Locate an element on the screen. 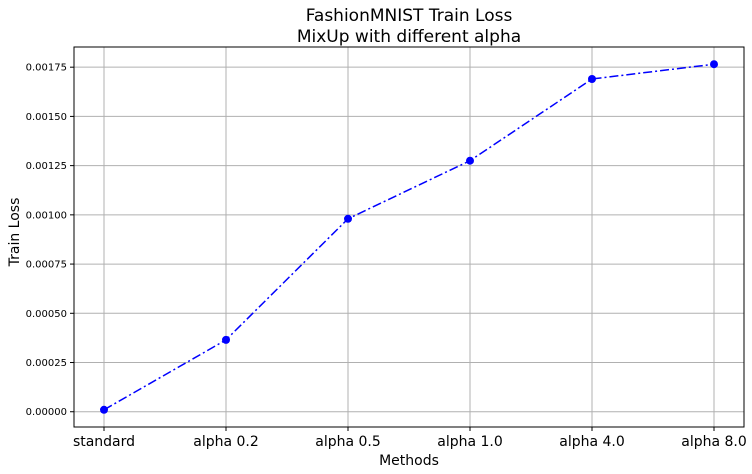 Image resolution: width=752 pixels, height=474 pixels. x-tick-label: alpha 4.0 is located at coordinates (592, 442).